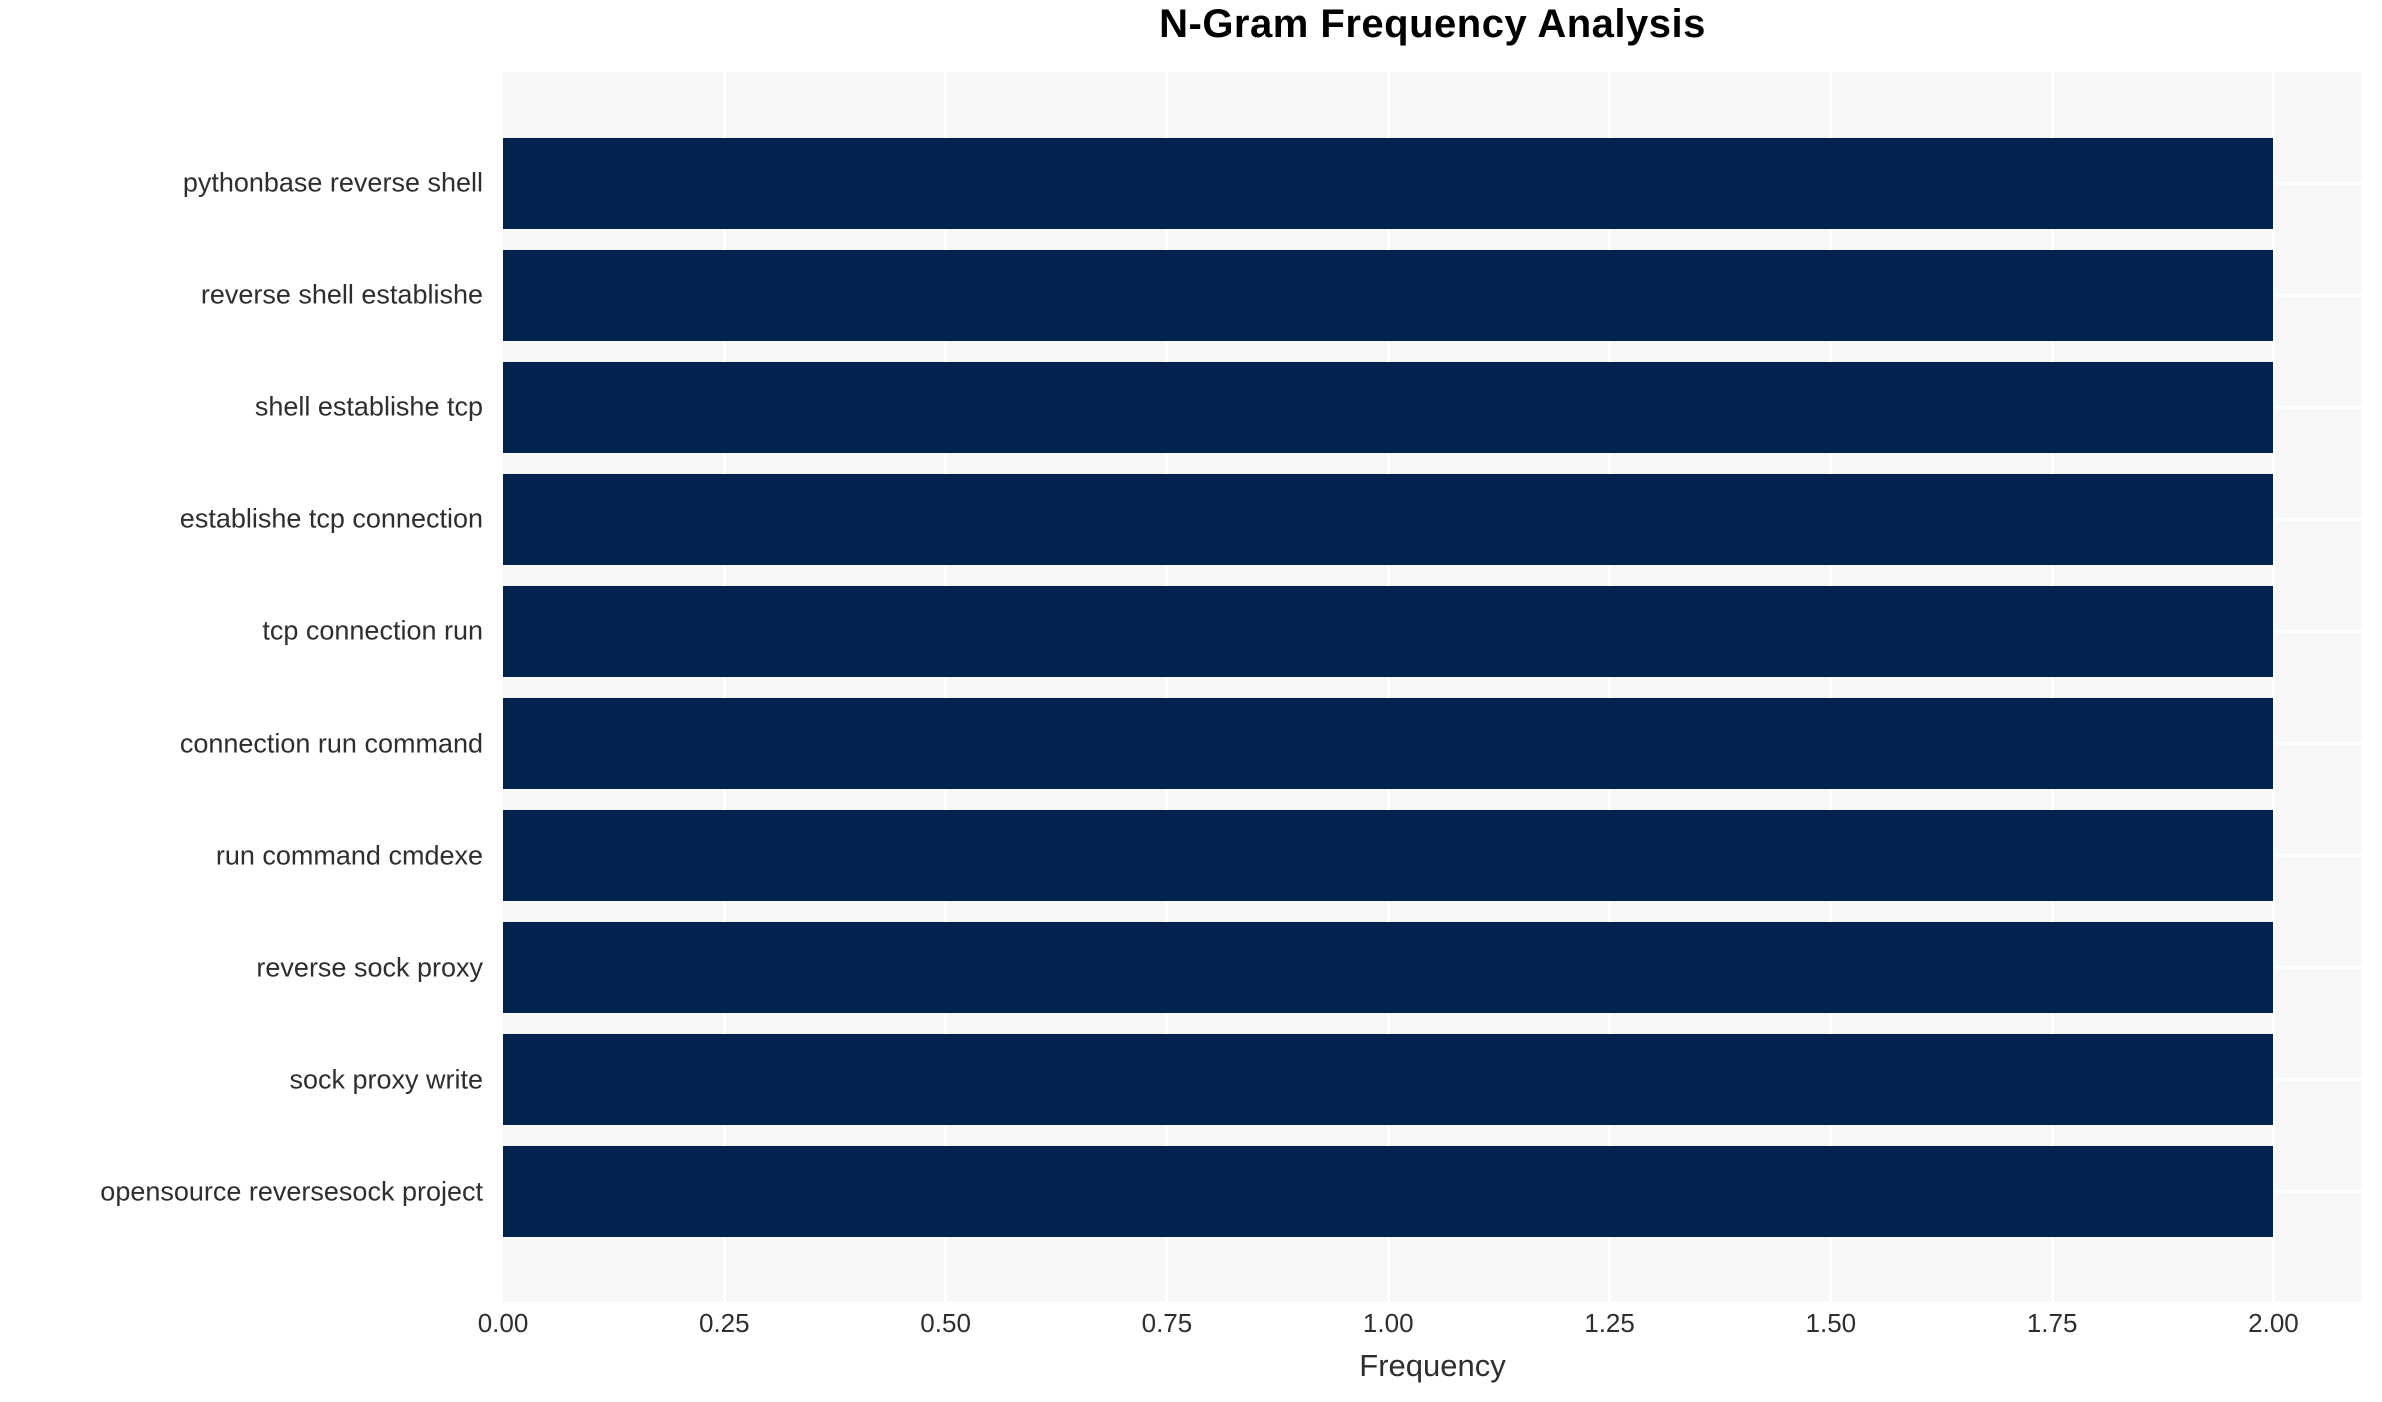 This screenshot has width=2382, height=1402. I want to click on y-axis-label: connection run command, so click(331, 743).